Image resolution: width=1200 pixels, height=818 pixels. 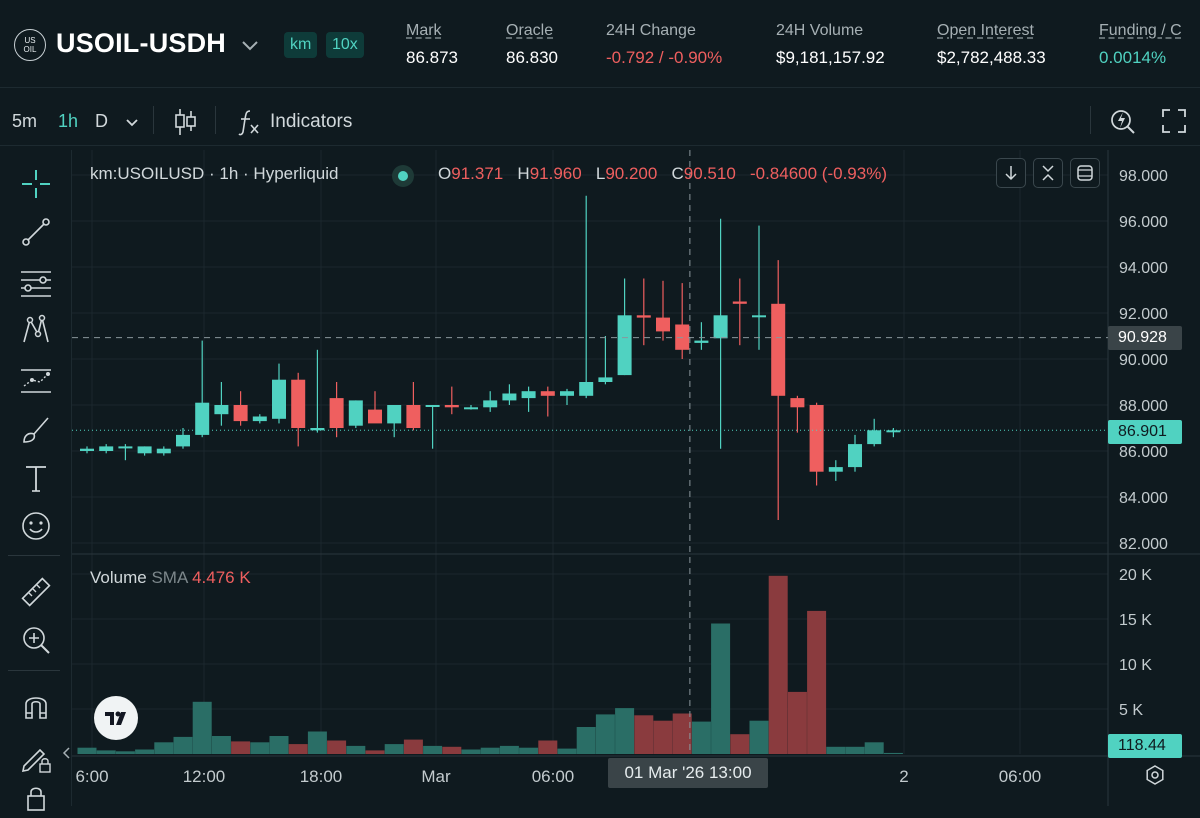 I want to click on arrow-down-icon, so click(x=1011, y=173).